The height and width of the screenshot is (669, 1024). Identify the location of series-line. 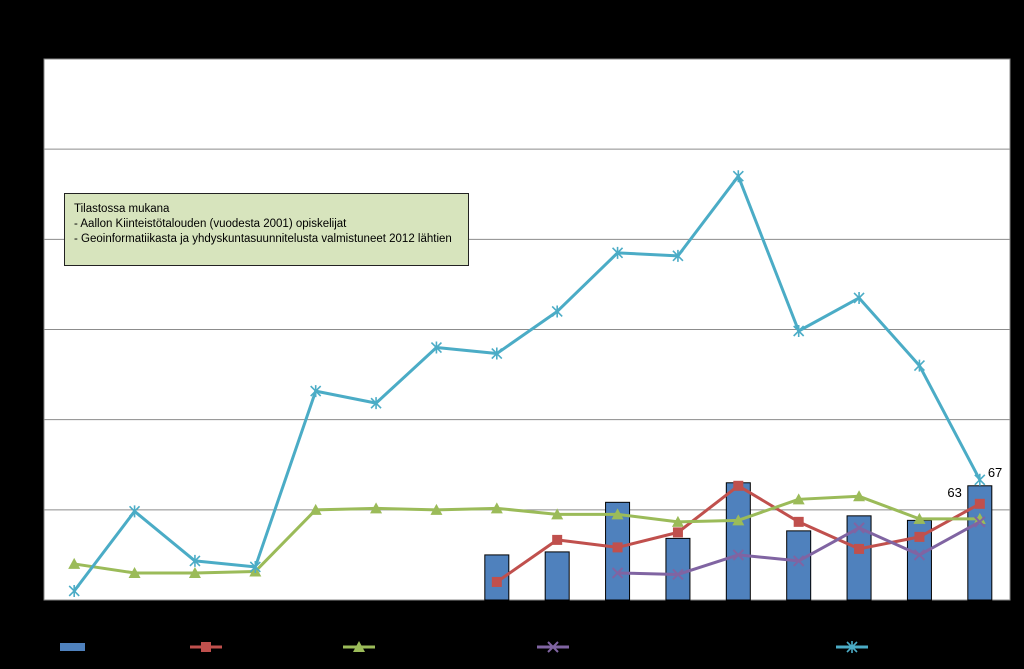
(526, 534).